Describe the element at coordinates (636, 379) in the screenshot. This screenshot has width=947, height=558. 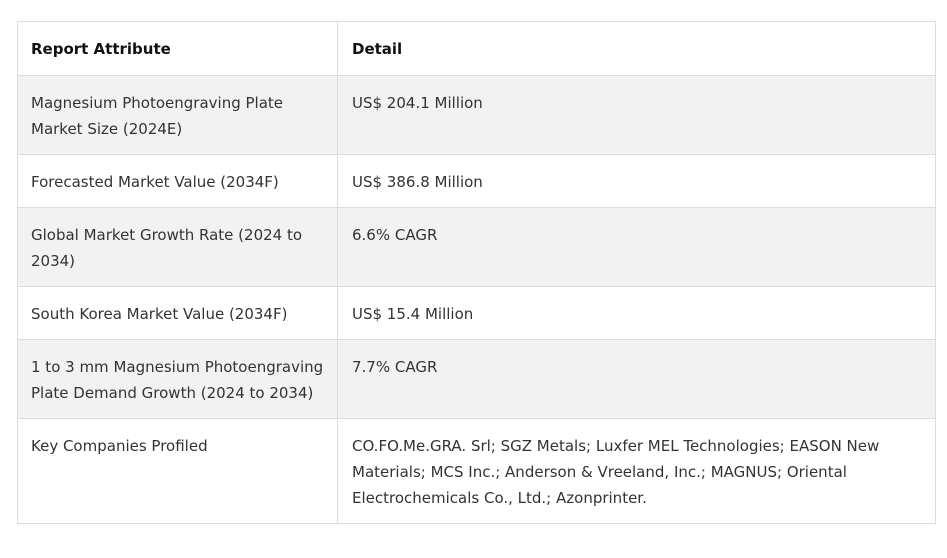
I see `detail-cell: 7.7% CAGR` at that location.